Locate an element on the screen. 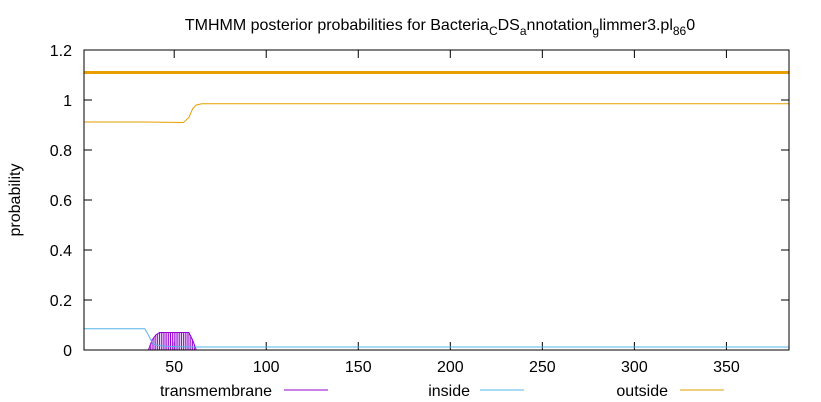  x-tick-label: 300 is located at coordinates (634, 367).